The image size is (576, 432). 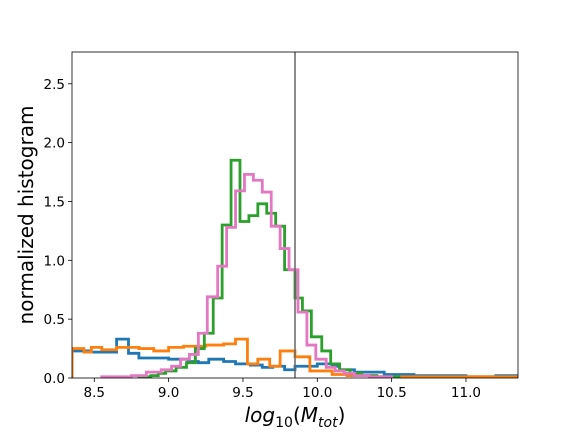 What do you see at coordinates (284, 423) in the screenshot?
I see `x-axis-label-base-subscript: 10` at bounding box center [284, 423].